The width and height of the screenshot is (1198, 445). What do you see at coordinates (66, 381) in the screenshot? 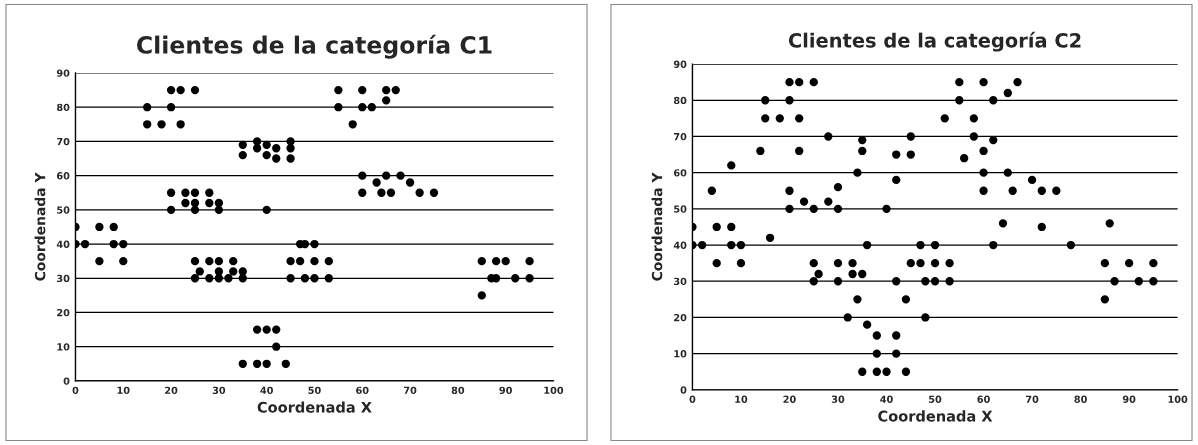
I see `y-tick-label: 0` at bounding box center [66, 381].